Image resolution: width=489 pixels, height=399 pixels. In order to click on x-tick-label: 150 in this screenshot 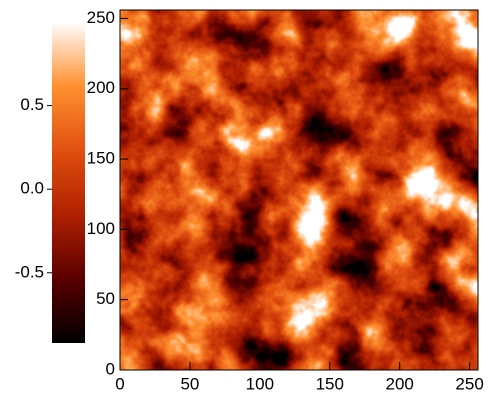, I will do `click(330, 383)`.